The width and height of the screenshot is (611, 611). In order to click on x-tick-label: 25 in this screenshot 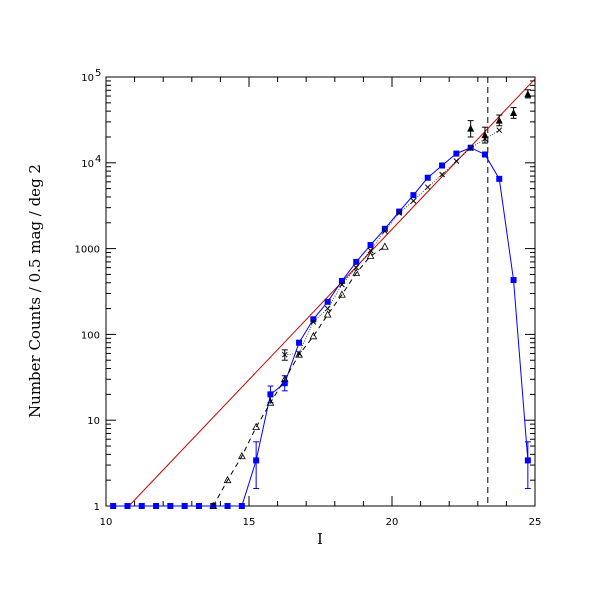, I will do `click(535, 522)`.